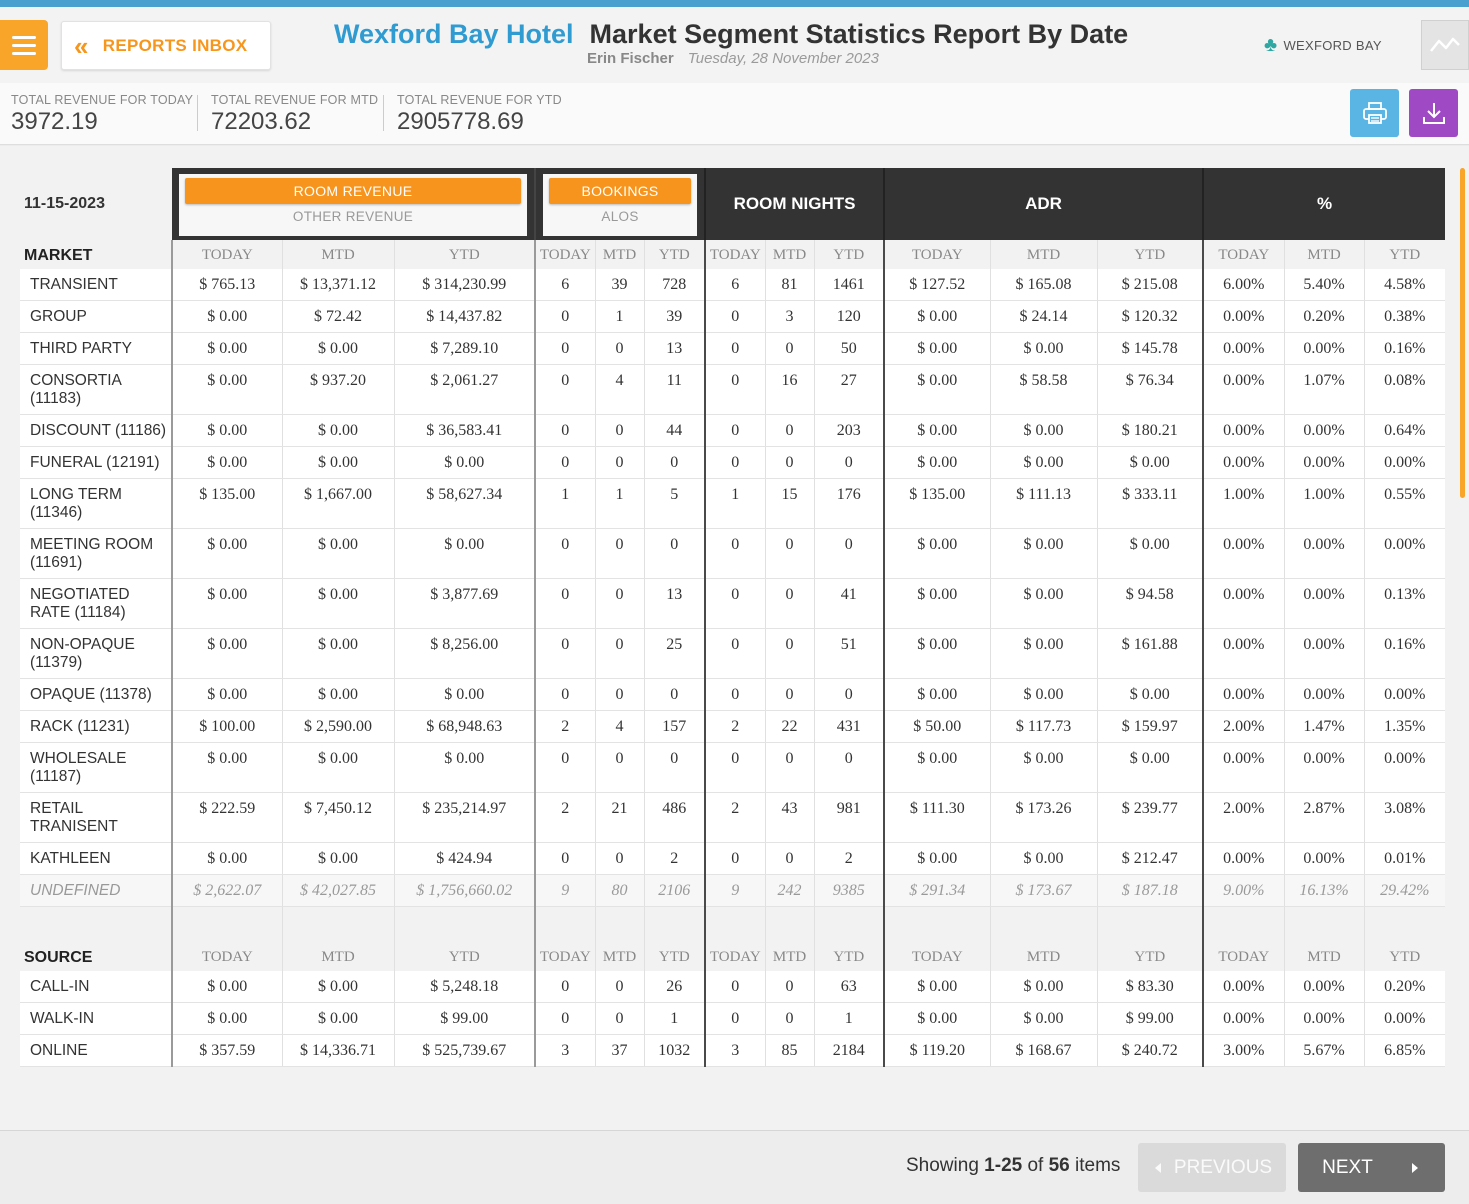 The image size is (1469, 1204). What do you see at coordinates (353, 216) in the screenshot?
I see `other-revenue-toggle: OTHER REVENUE` at bounding box center [353, 216].